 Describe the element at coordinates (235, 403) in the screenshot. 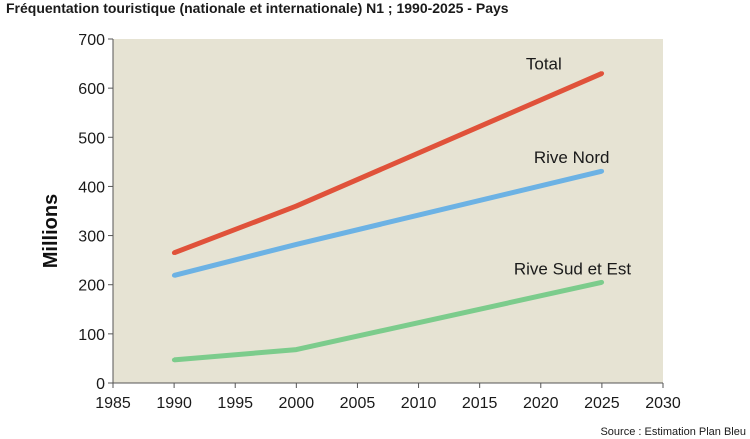

I see `x-tick-label: 1995` at that location.